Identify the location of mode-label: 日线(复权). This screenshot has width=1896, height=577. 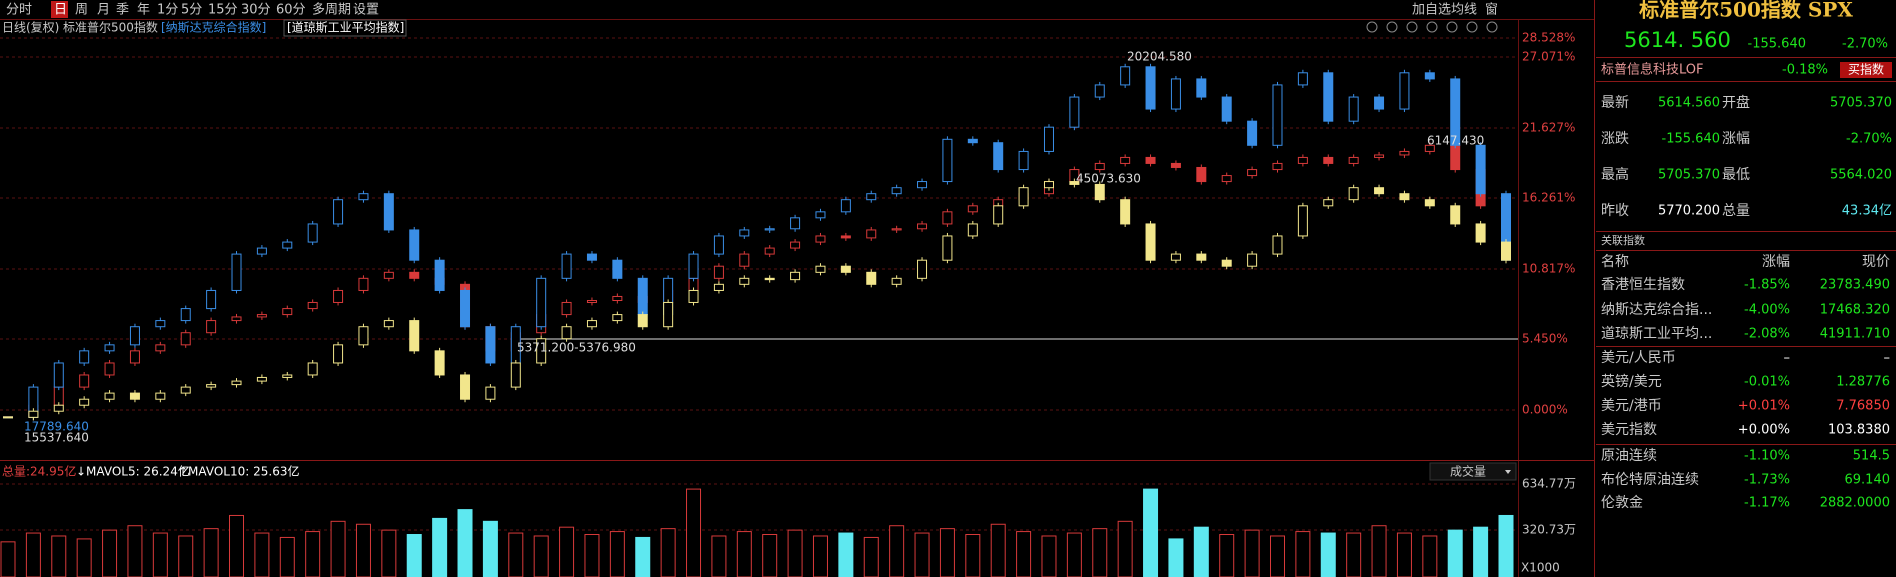
(30, 28).